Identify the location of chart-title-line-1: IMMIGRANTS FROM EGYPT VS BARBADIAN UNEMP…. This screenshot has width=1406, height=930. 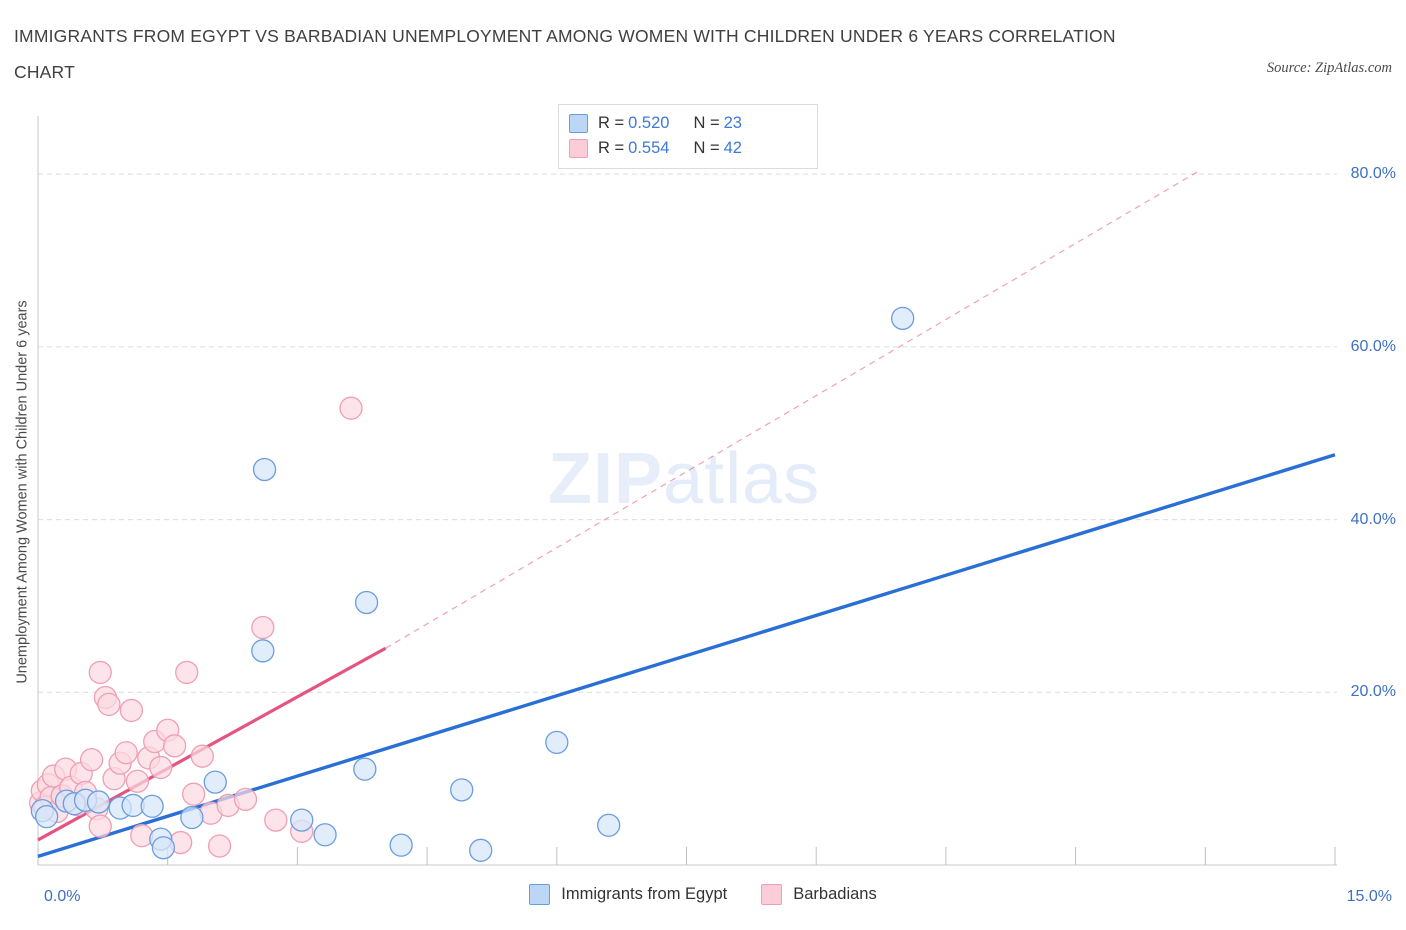
(565, 36).